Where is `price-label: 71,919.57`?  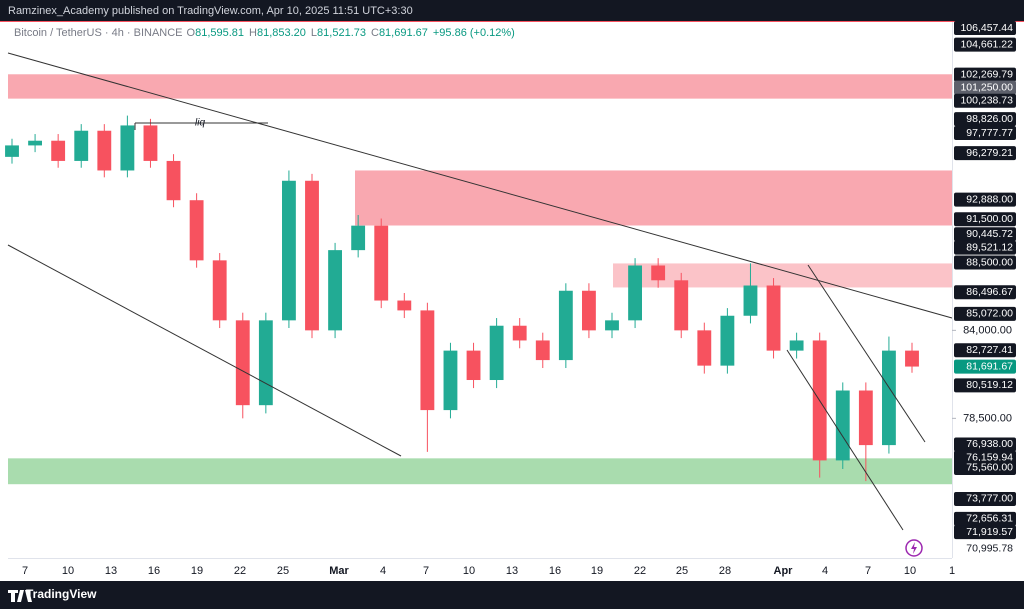 price-label: 71,919.57 is located at coordinates (989, 532).